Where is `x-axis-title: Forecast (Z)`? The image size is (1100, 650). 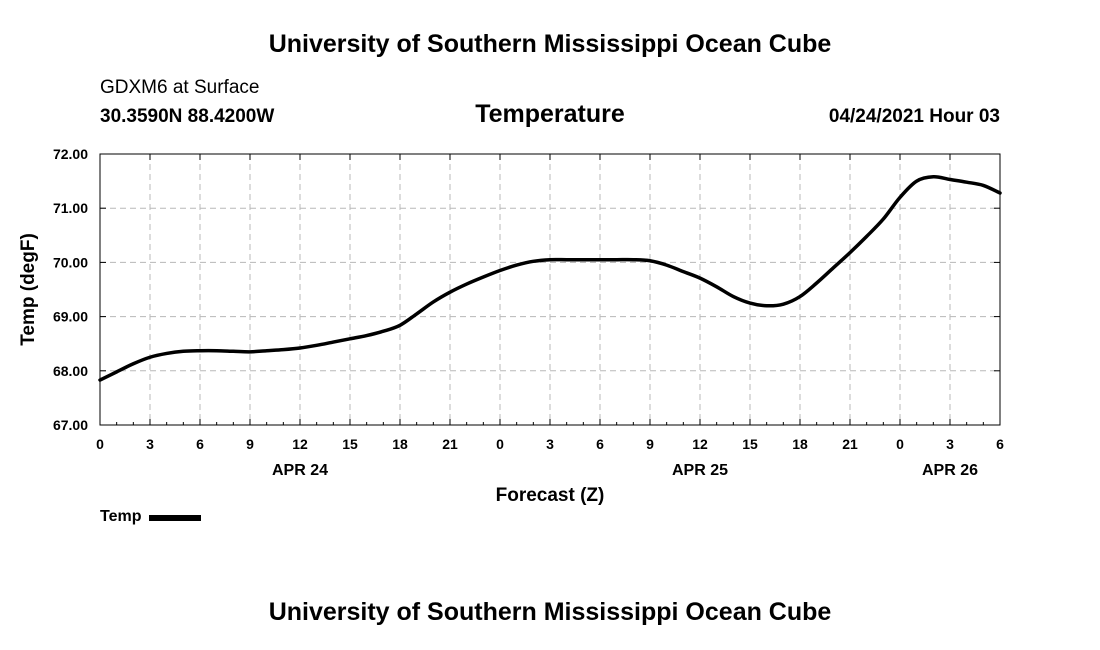 x-axis-title: Forecast (Z) is located at coordinates (550, 495).